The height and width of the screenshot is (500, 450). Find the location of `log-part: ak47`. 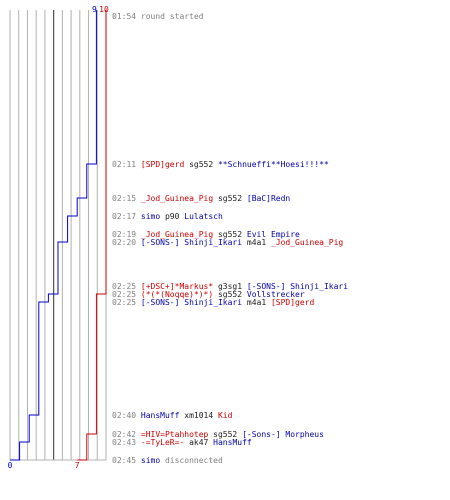

log-part: ak47 is located at coordinates (199, 442).